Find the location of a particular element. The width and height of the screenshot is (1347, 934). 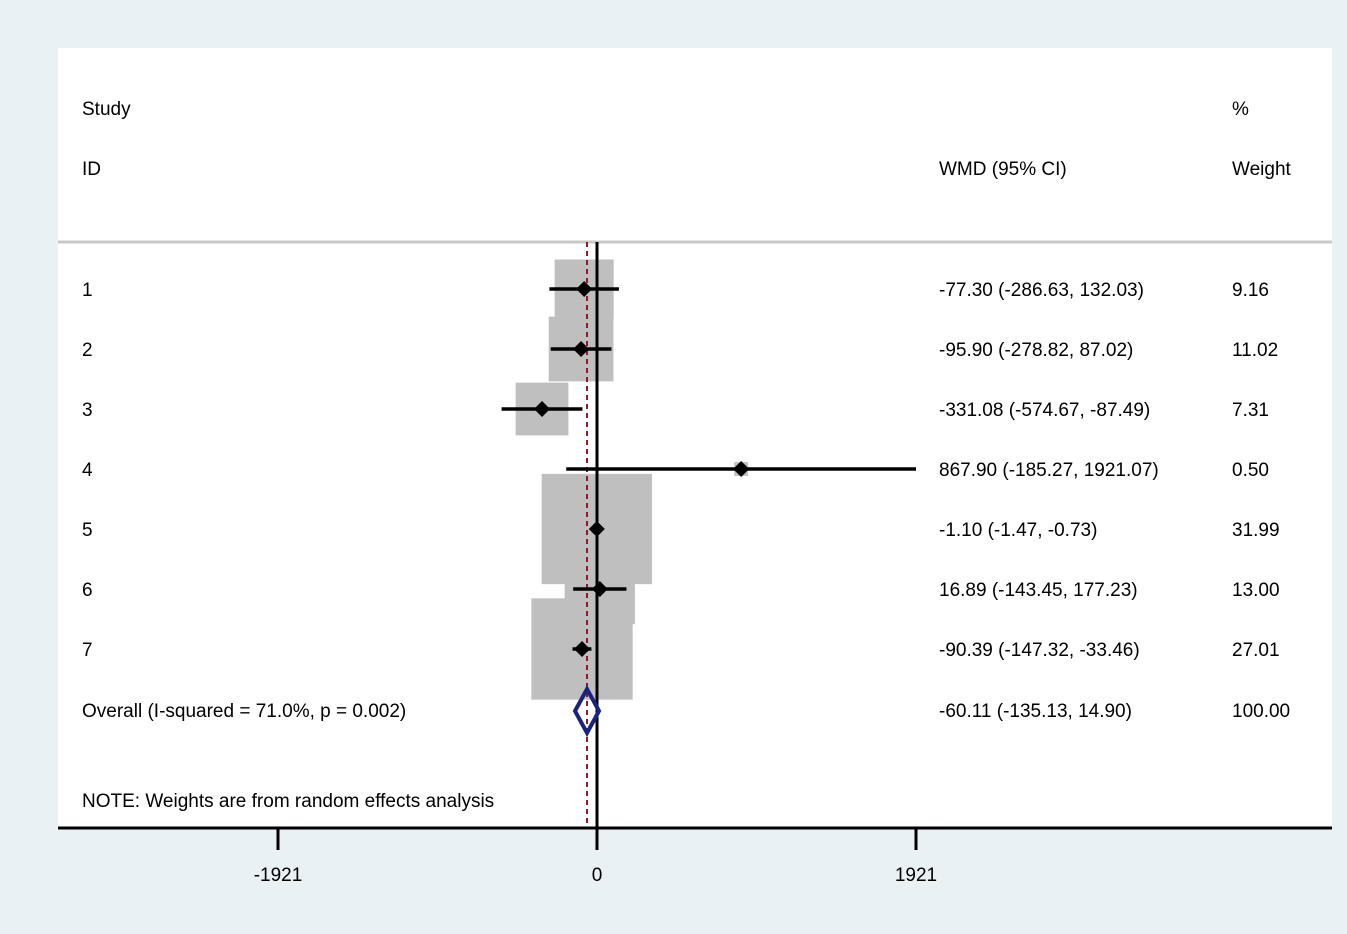

study-id: 5 is located at coordinates (87, 530).